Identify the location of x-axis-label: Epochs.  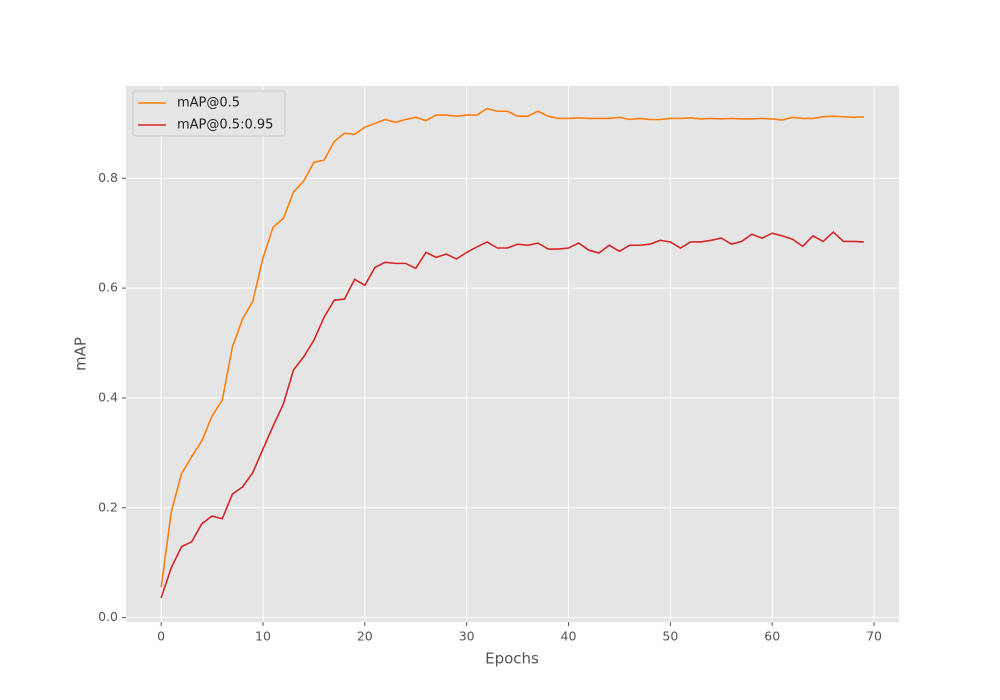
(512, 659).